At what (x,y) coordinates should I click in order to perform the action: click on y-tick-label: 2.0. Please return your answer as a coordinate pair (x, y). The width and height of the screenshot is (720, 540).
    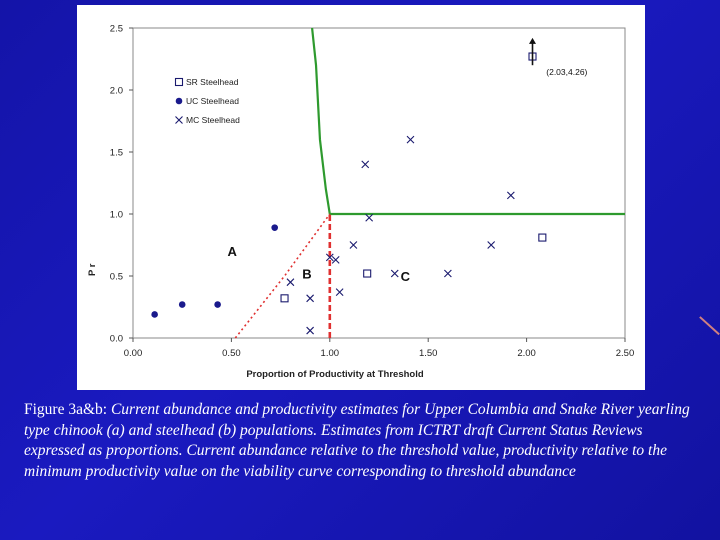
    Looking at the image, I should click on (116, 91).